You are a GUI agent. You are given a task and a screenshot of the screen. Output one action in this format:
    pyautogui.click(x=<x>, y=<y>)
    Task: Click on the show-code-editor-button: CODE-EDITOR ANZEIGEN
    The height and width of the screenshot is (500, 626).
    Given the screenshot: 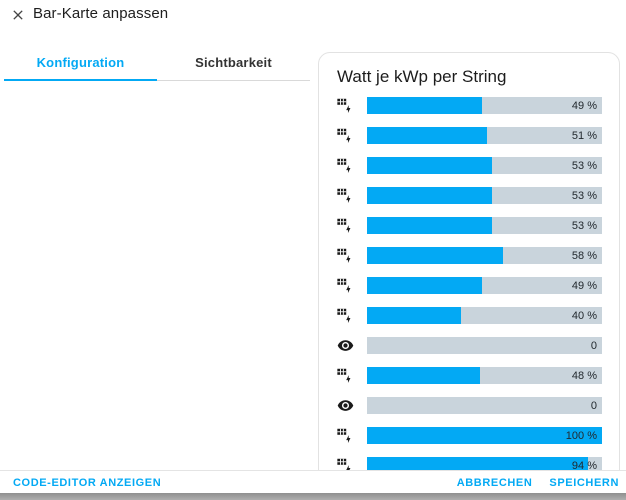 What is the action you would take?
    pyautogui.click(x=87, y=482)
    